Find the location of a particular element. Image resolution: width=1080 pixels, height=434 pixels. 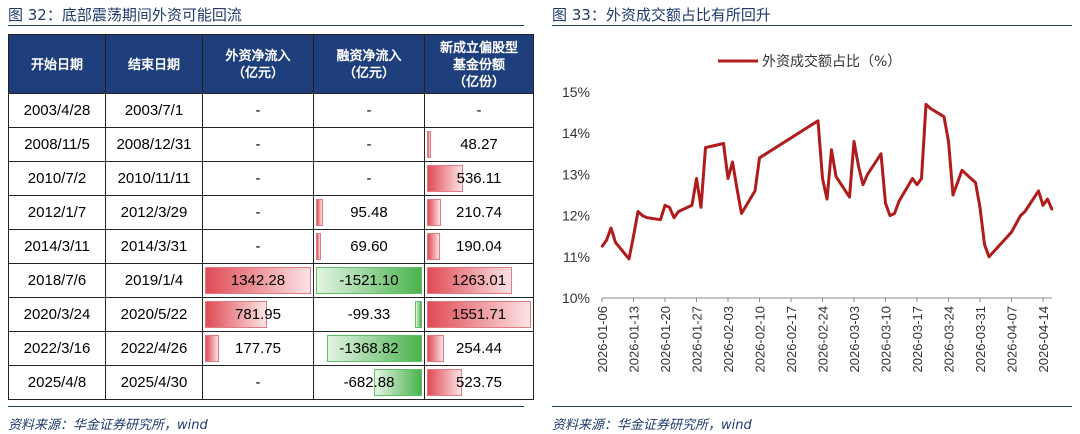

cell-end: 2010/11/11 is located at coordinates (154, 178).